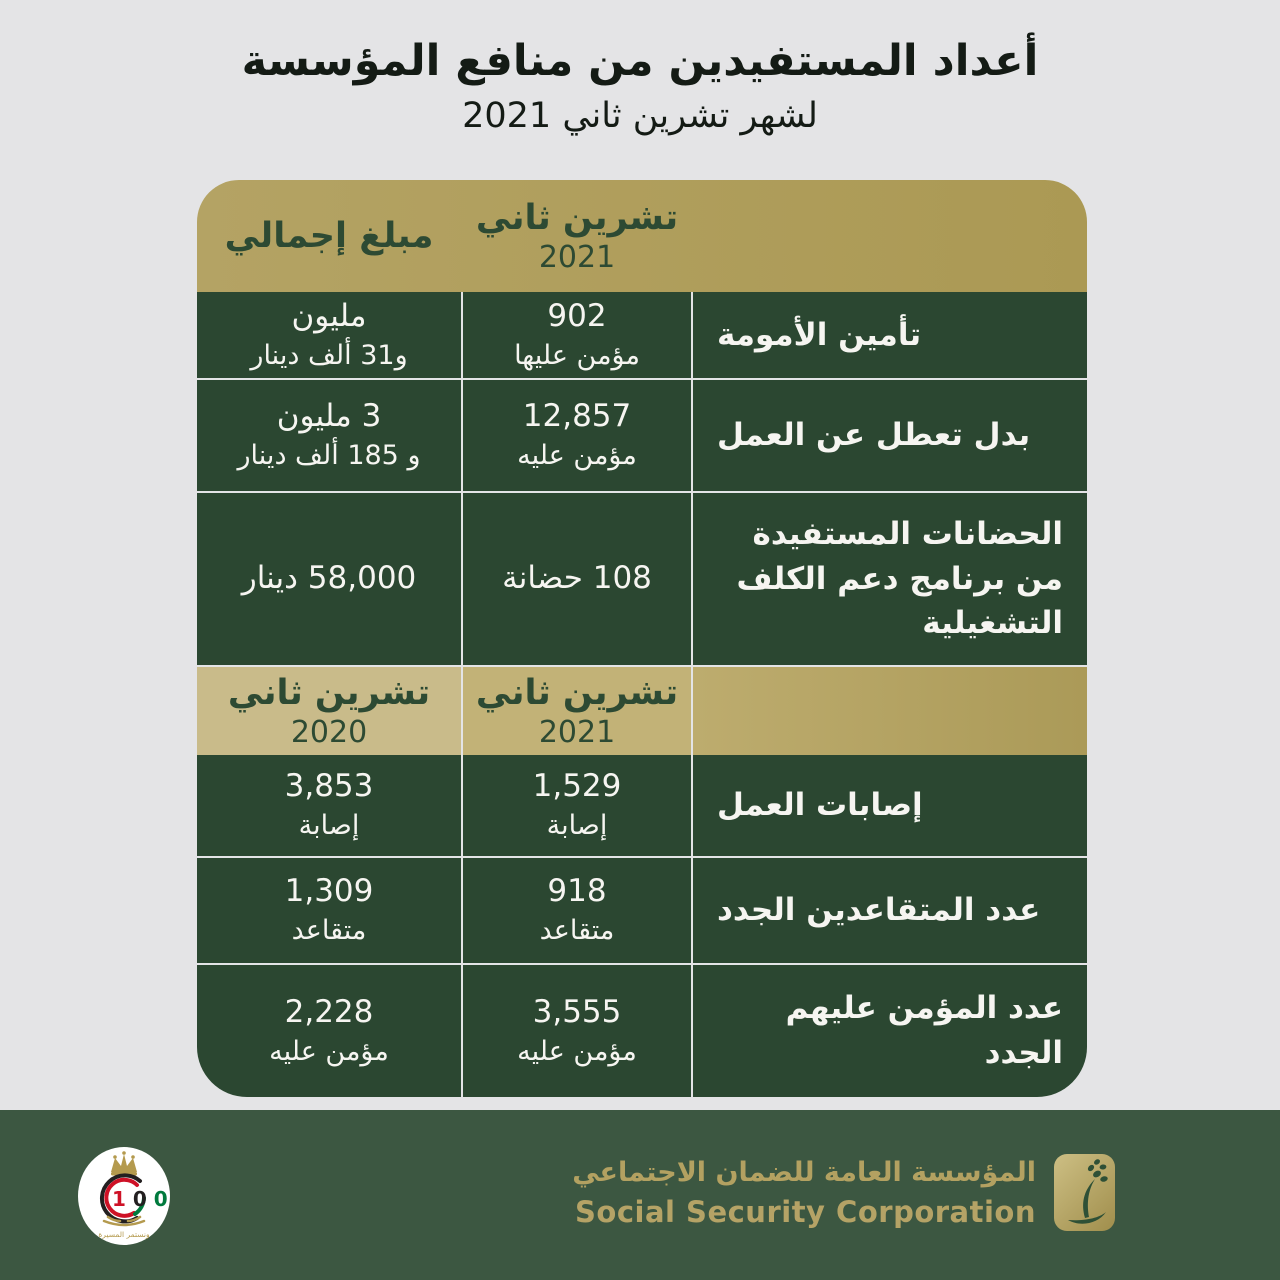 This screenshot has width=1280, height=1280. I want to click on table-row: 3,853 إصابة 1,529 إصابة إصابات العمل, so click(642, 805).